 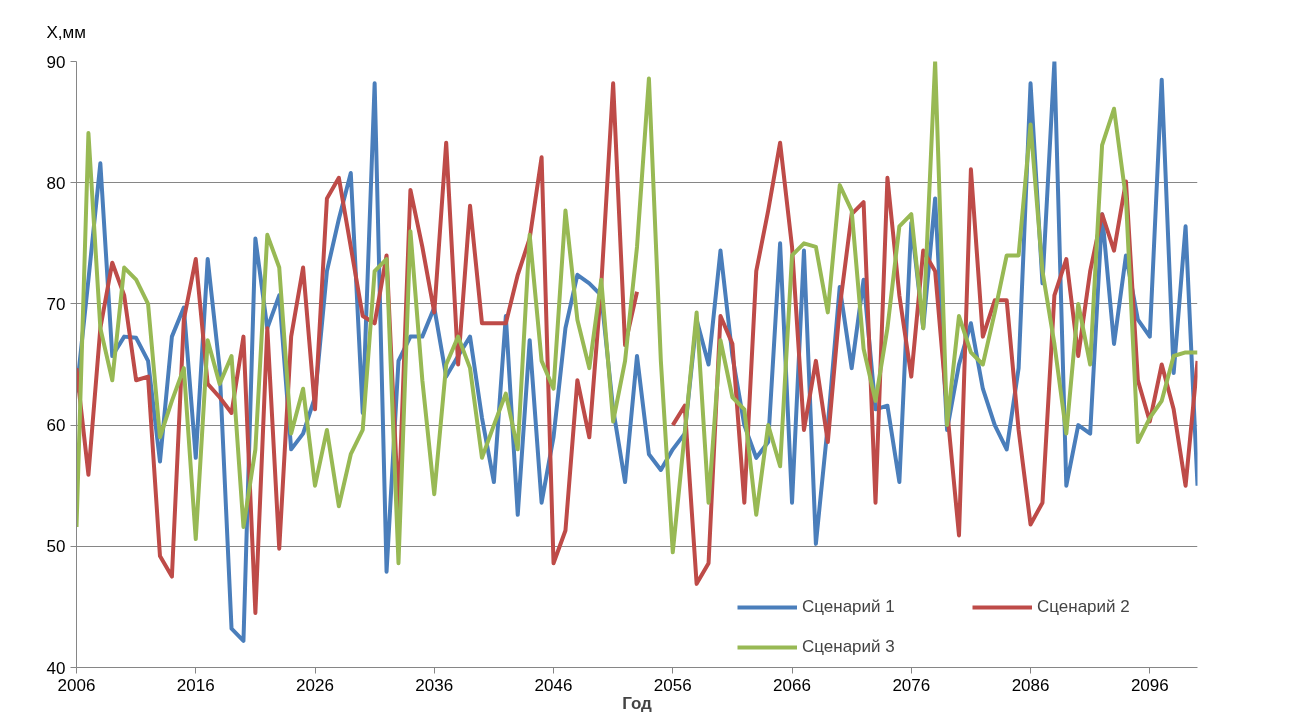 I want to click on legend-label: Сценарий 2, so click(x=1084, y=607).